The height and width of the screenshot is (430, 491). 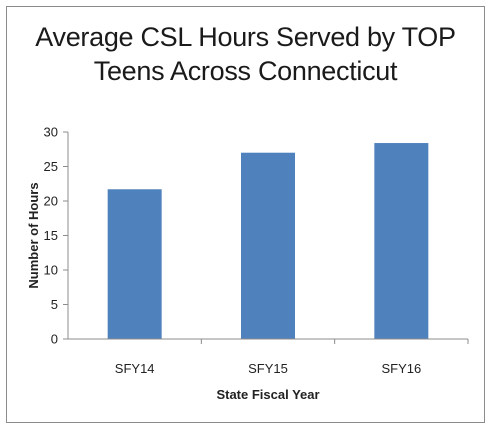 I want to click on y-axis-ticks: 0 5 10 15 20 25 30, so click(x=56, y=236).